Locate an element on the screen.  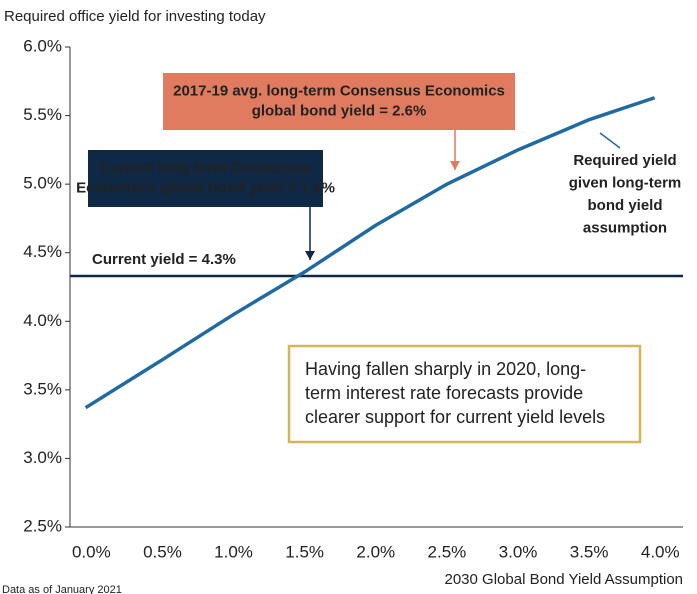
reference-label: Current yield = 4.3% is located at coordinates (164, 259).